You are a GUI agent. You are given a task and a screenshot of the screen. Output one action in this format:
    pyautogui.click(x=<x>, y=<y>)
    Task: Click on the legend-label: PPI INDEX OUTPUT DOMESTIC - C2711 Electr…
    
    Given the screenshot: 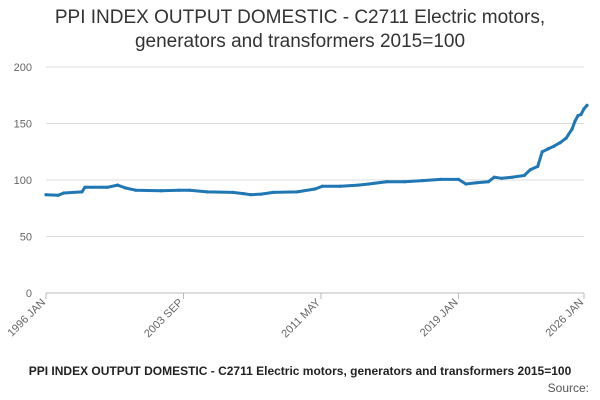 What is the action you would take?
    pyautogui.click(x=300, y=371)
    